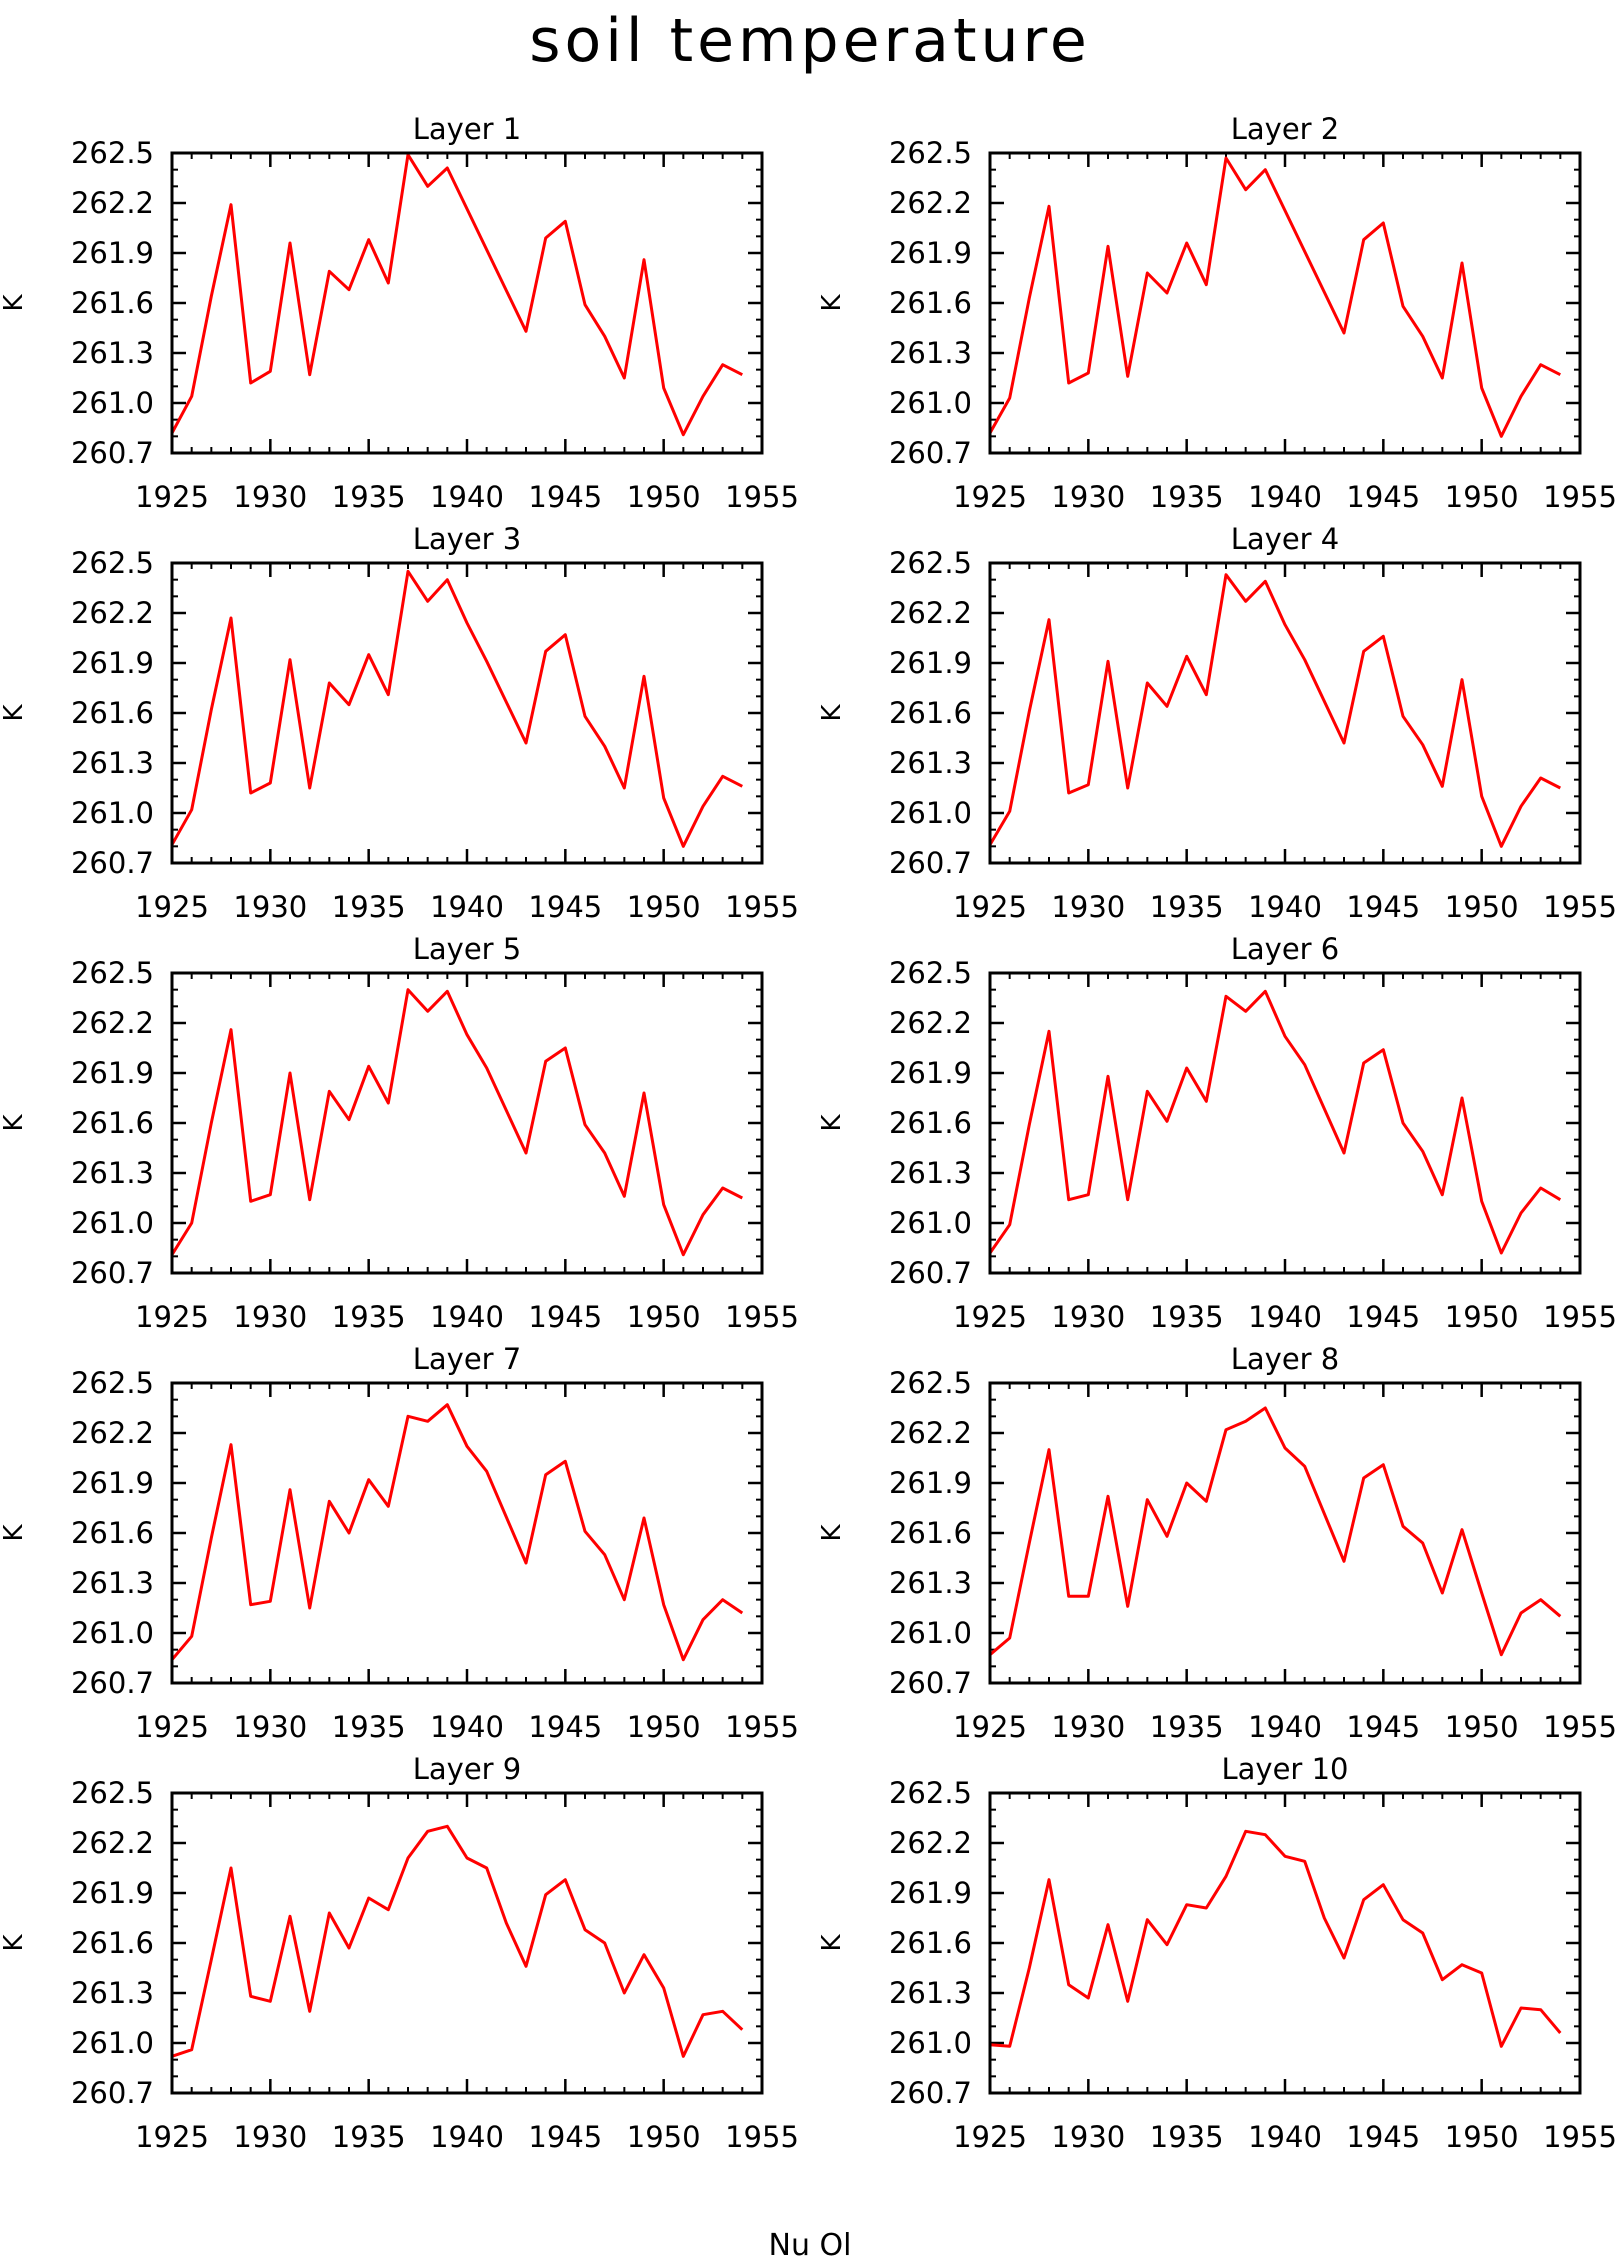 The width and height of the screenshot is (1620, 2264). Describe the element at coordinates (1285, 1359) in the screenshot. I see `panel-title: Layer 8` at that location.